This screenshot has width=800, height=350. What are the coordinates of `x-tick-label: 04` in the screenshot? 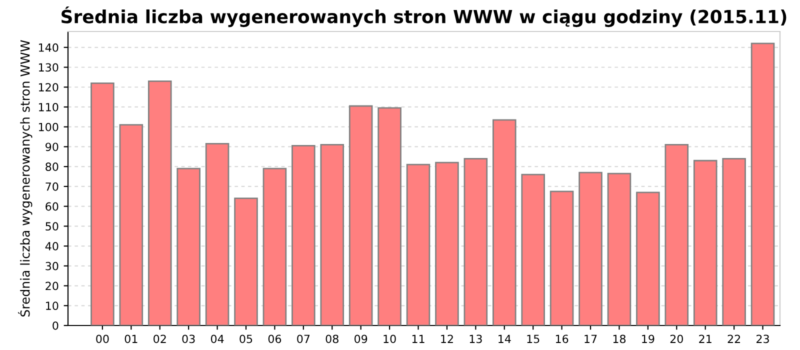 It's located at (217, 339).